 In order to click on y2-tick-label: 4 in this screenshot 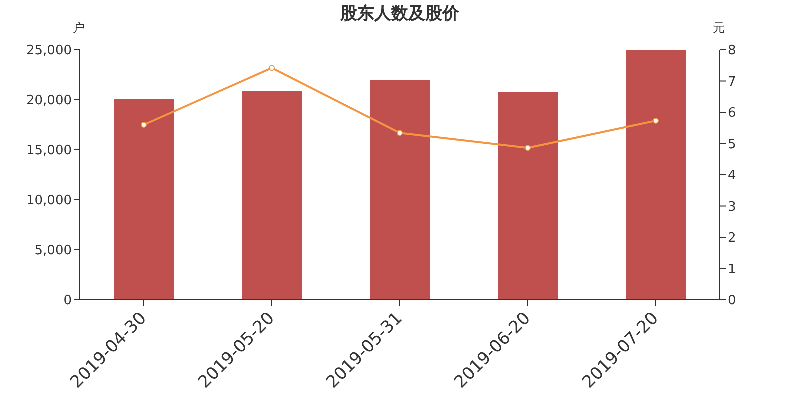, I will do `click(732, 176)`.